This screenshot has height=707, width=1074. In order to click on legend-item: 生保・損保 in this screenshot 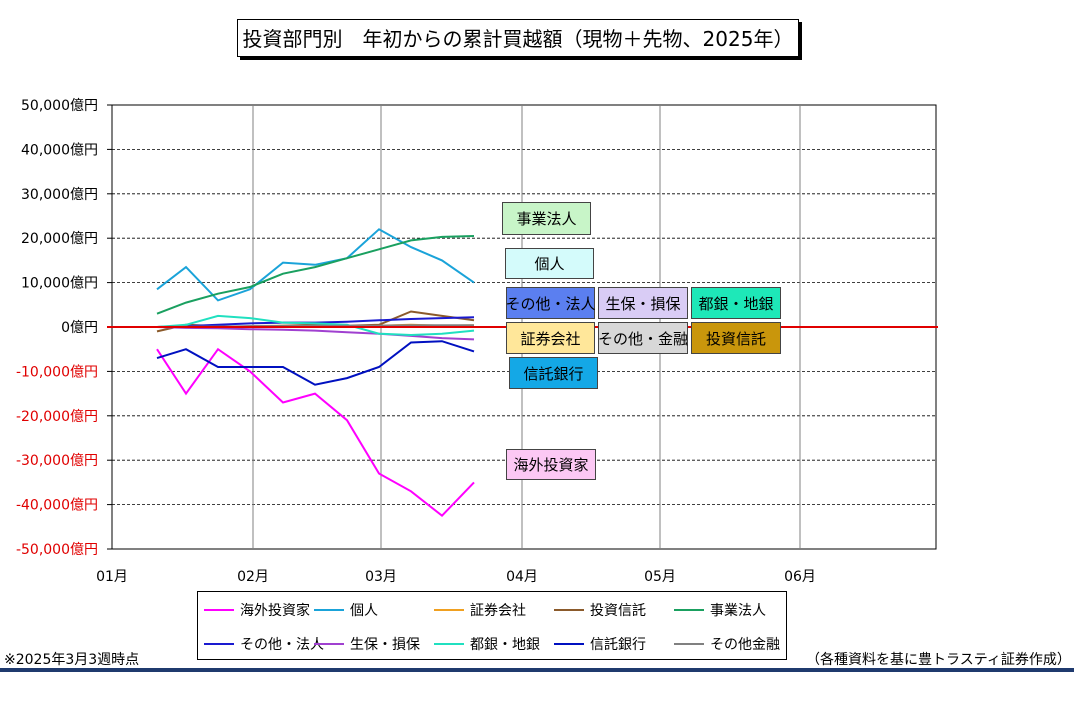, I will do `click(367, 644)`.